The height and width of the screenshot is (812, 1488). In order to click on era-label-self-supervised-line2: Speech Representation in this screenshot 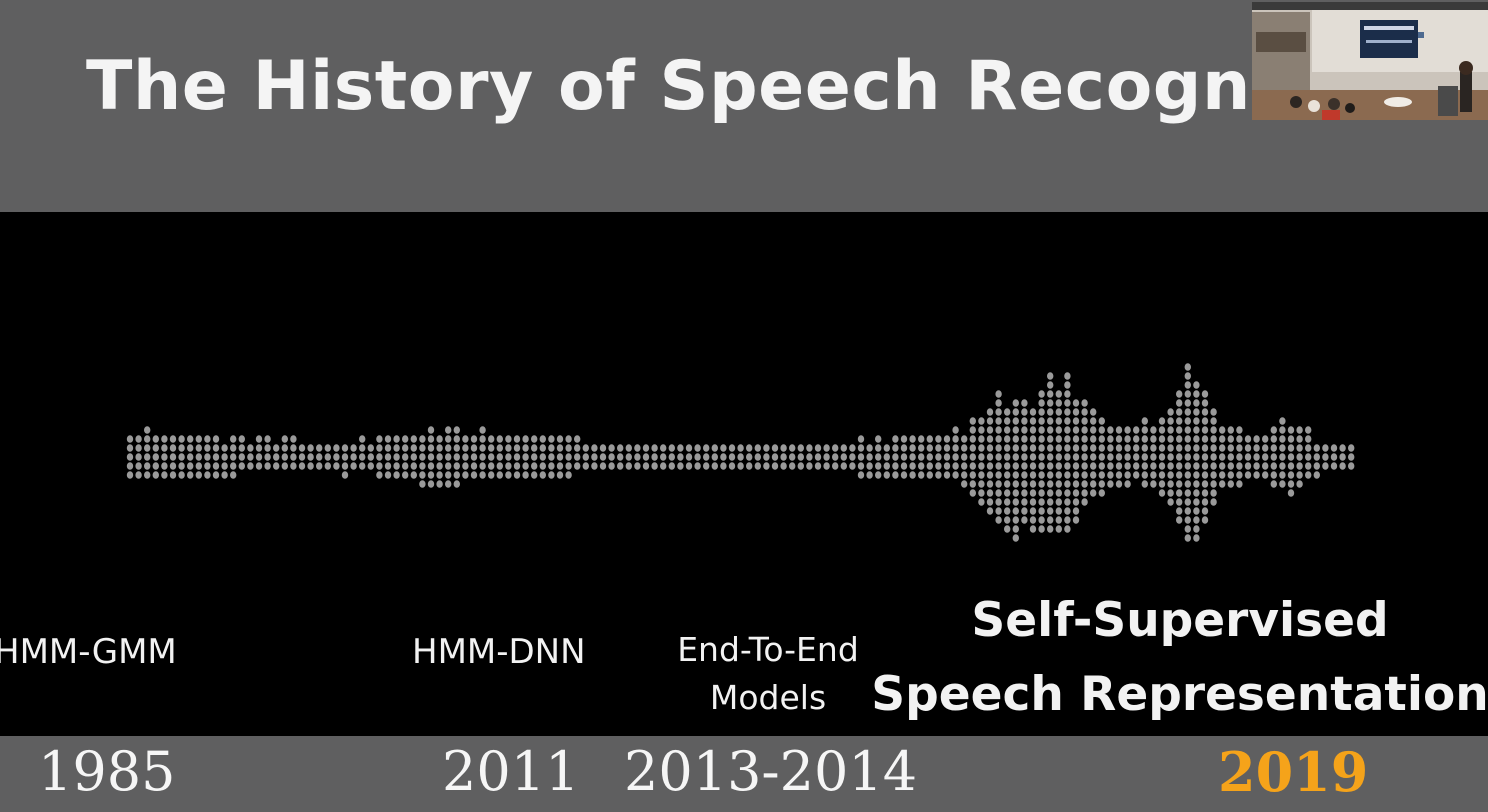, I will do `click(1179, 694)`.